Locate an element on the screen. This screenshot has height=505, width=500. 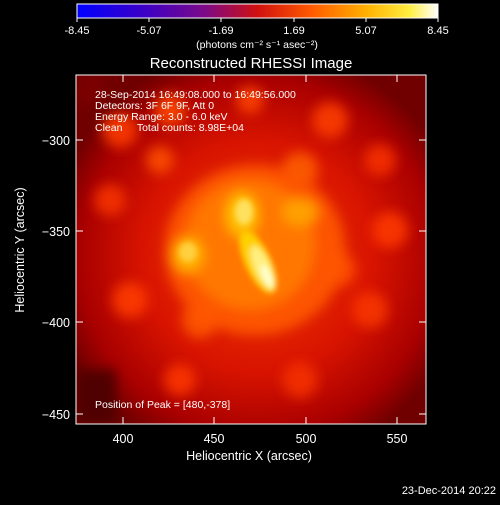
x-tick-label: 550 is located at coordinates (397, 439).